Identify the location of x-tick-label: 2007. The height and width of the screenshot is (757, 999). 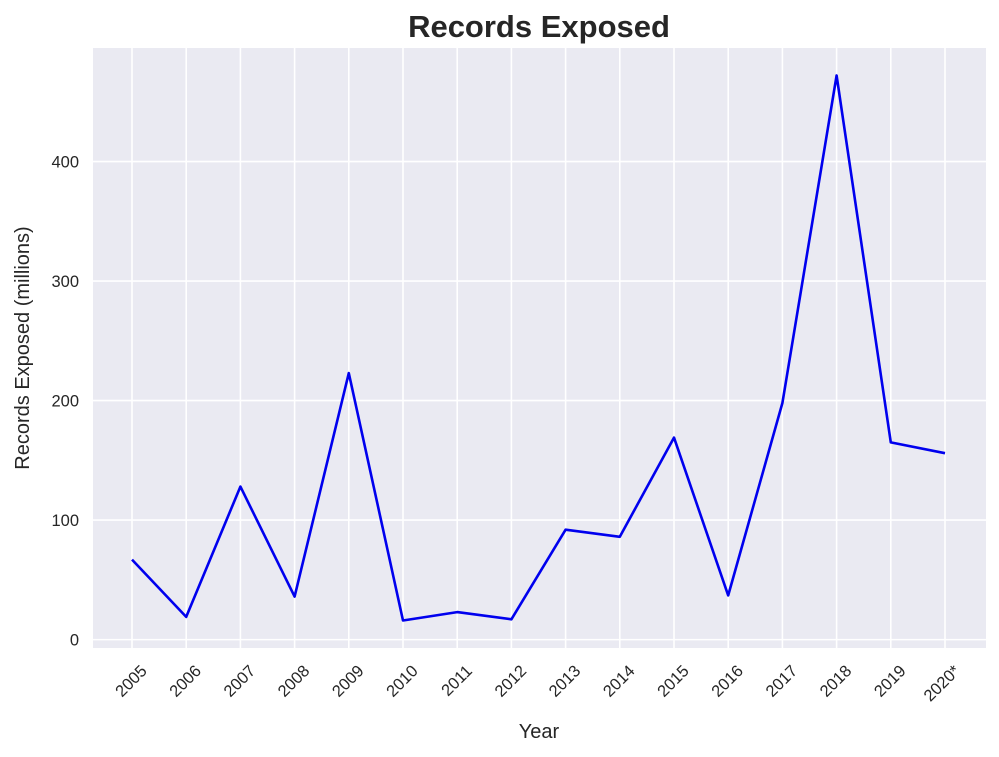
(239, 681).